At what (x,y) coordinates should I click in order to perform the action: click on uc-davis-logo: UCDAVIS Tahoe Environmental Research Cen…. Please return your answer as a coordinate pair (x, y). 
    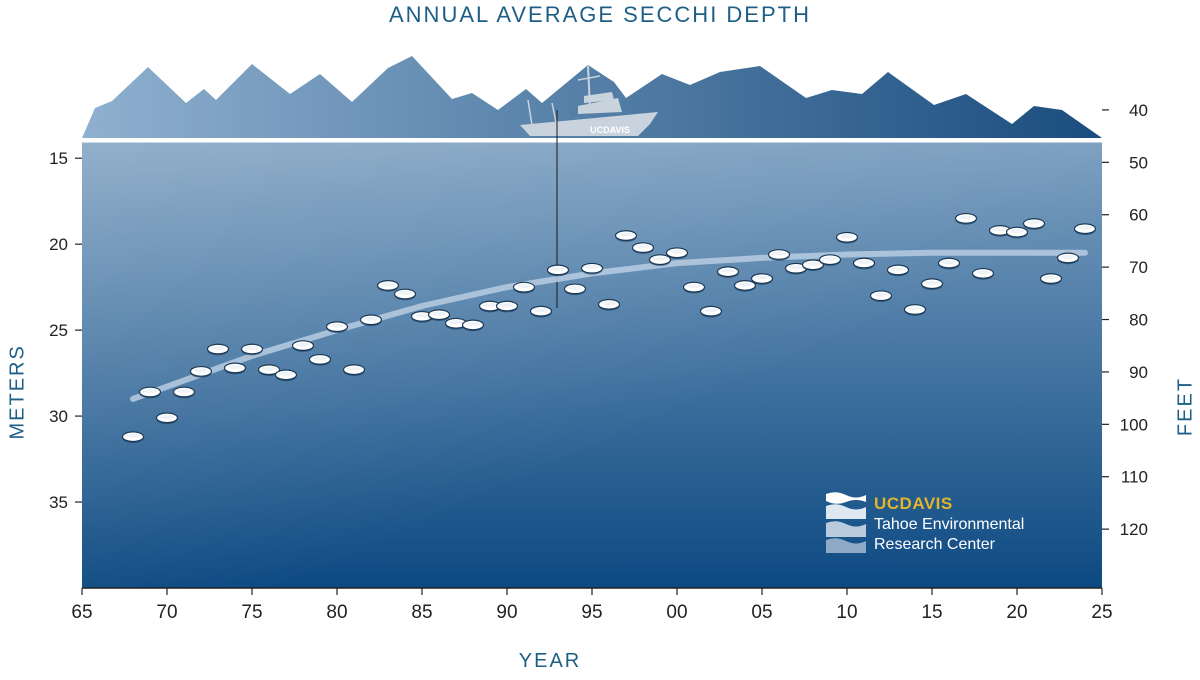
    Looking at the image, I should click on (956, 527).